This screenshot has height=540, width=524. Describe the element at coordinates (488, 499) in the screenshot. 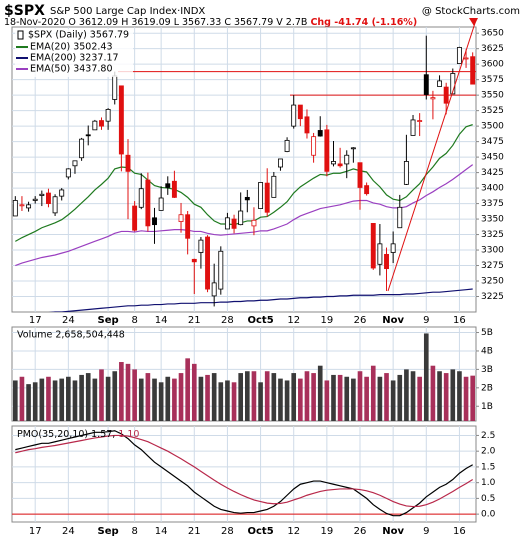

I see `y-tick-label: 0.5` at that location.